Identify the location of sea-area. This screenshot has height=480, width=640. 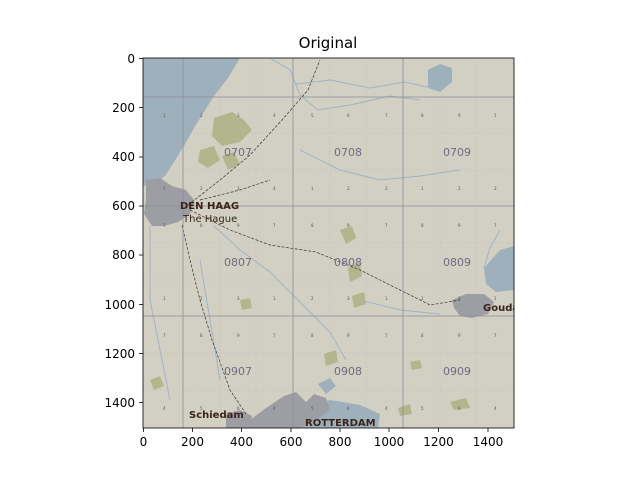
(191, 122).